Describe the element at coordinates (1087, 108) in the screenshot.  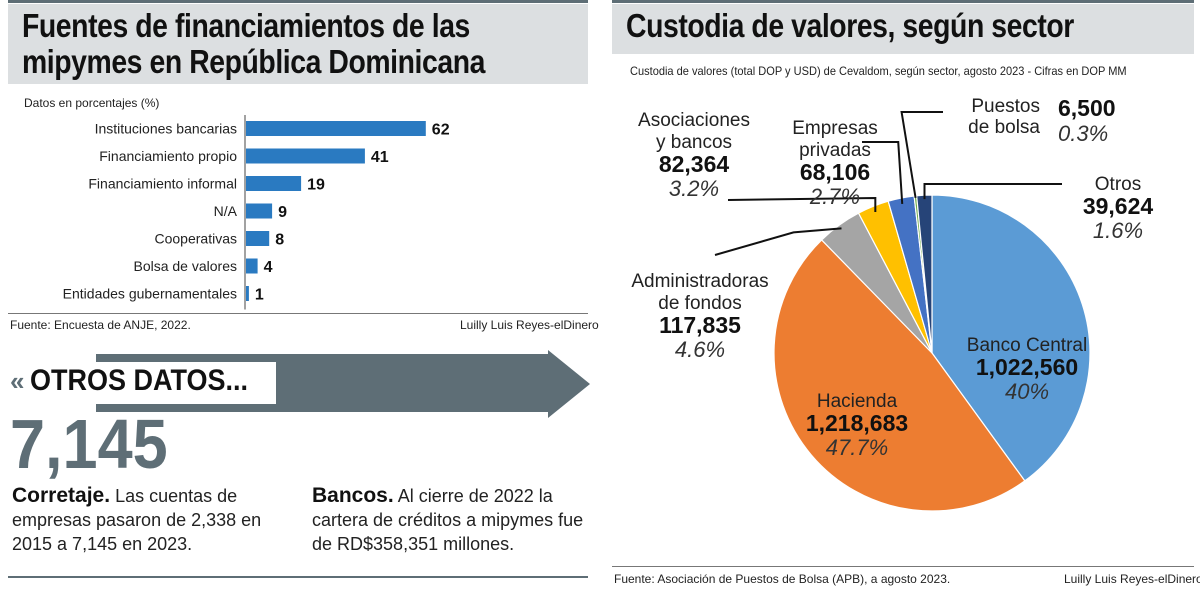
I see `pie-slice-value: 6,500` at that location.